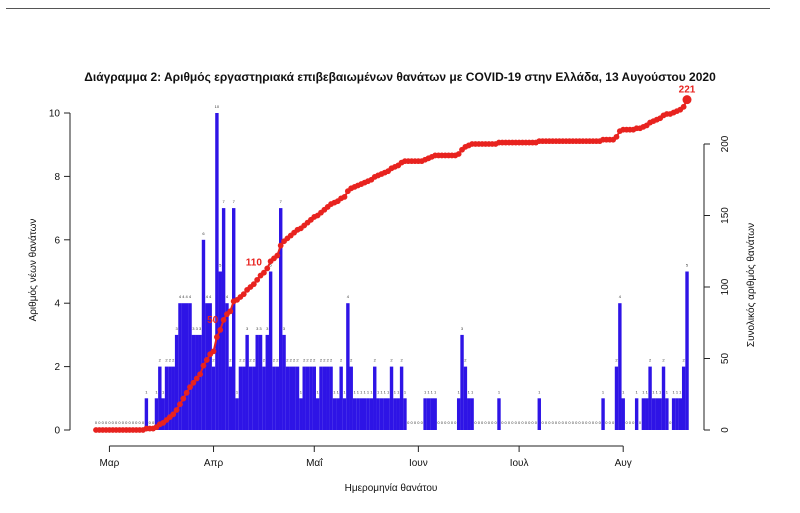  What do you see at coordinates (687, 90) in the screenshot?
I see `cumulative-annotation: 221` at bounding box center [687, 90].